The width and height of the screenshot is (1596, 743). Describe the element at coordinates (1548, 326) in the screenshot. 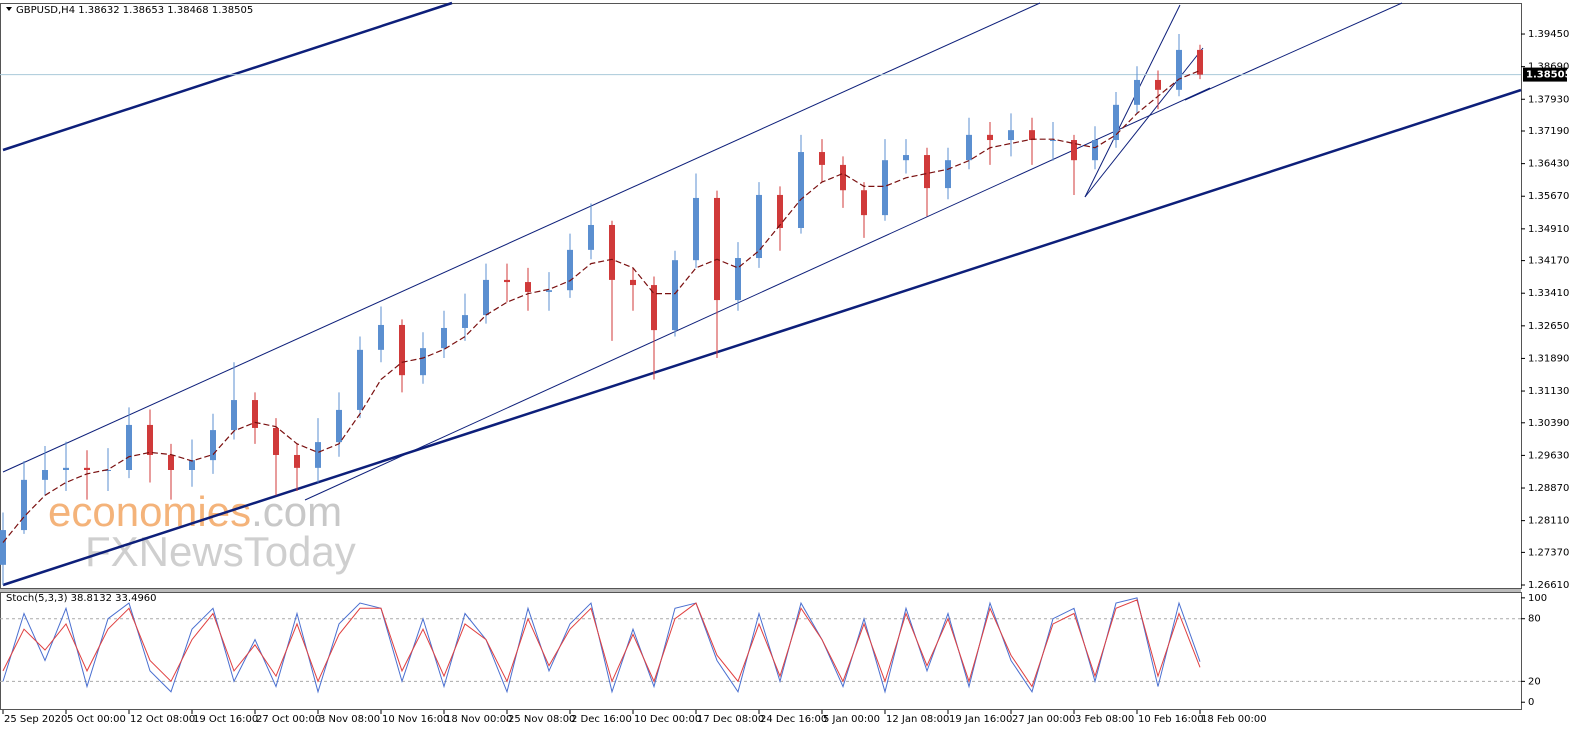

I see `y-tick-label: 1.32650` at that location.